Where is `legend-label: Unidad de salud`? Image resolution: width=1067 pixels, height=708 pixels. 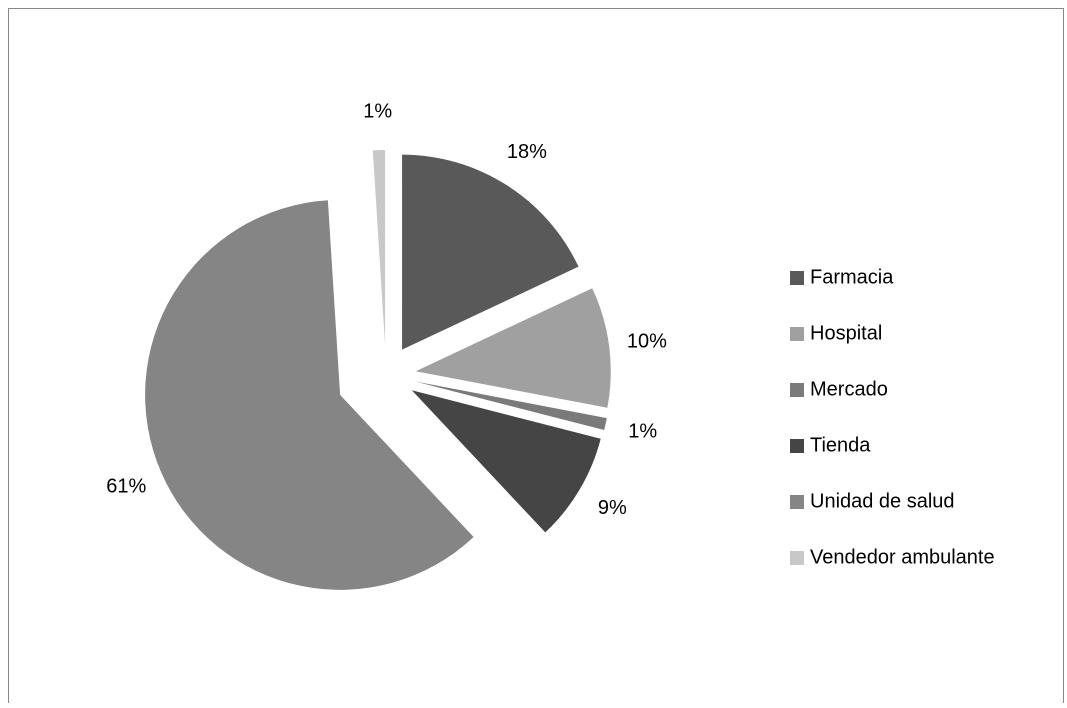 legend-label: Unidad de salud is located at coordinates (882, 501).